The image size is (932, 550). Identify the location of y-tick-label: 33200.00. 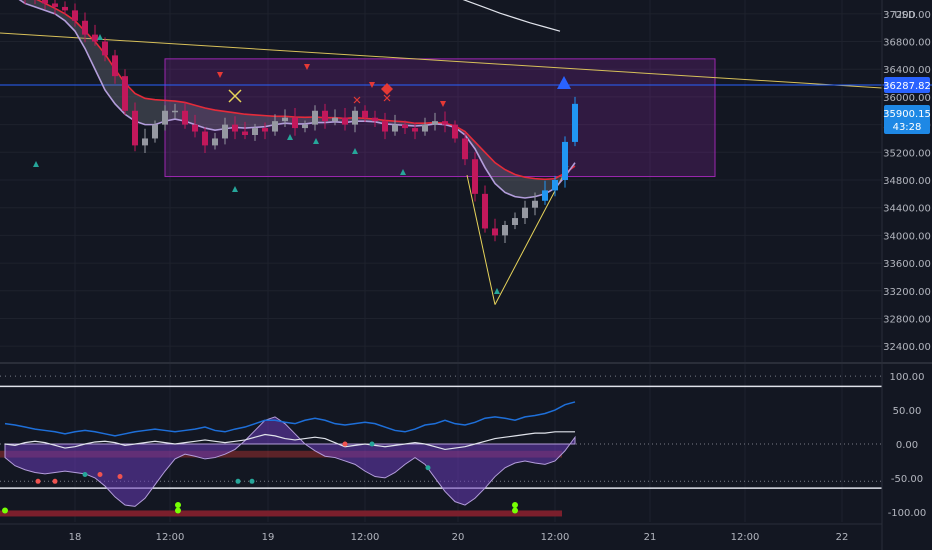
(907, 292).